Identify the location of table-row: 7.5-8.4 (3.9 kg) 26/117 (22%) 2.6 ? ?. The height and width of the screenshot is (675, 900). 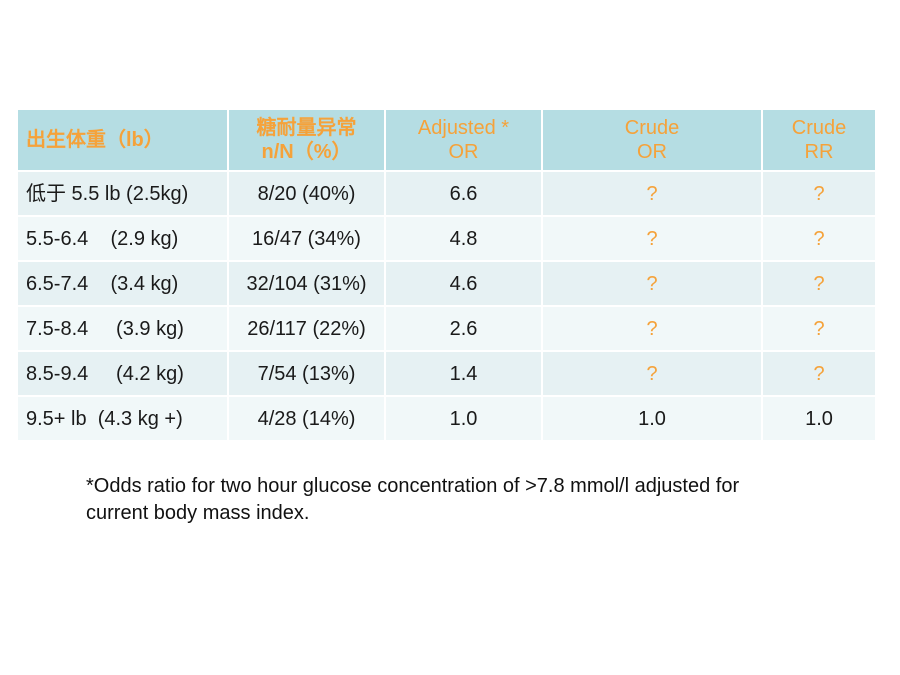
(446, 329).